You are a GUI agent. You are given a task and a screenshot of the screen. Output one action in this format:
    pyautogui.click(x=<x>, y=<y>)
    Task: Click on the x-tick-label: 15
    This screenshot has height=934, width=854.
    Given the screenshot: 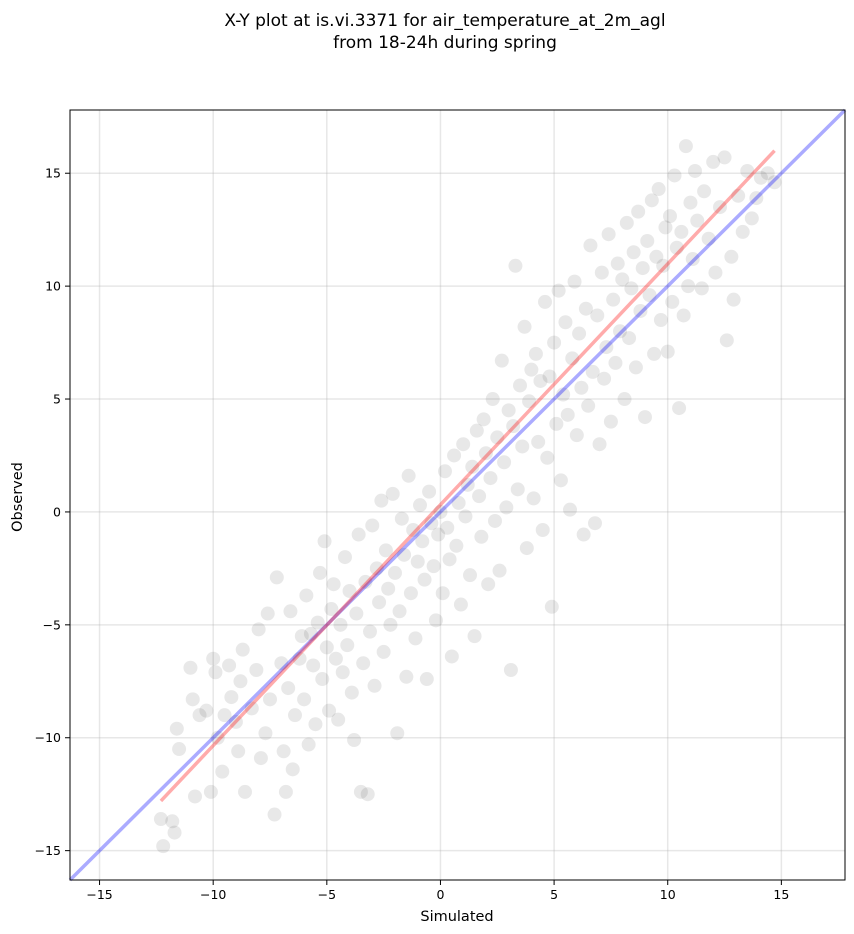 What is the action you would take?
    pyautogui.click(x=781, y=894)
    